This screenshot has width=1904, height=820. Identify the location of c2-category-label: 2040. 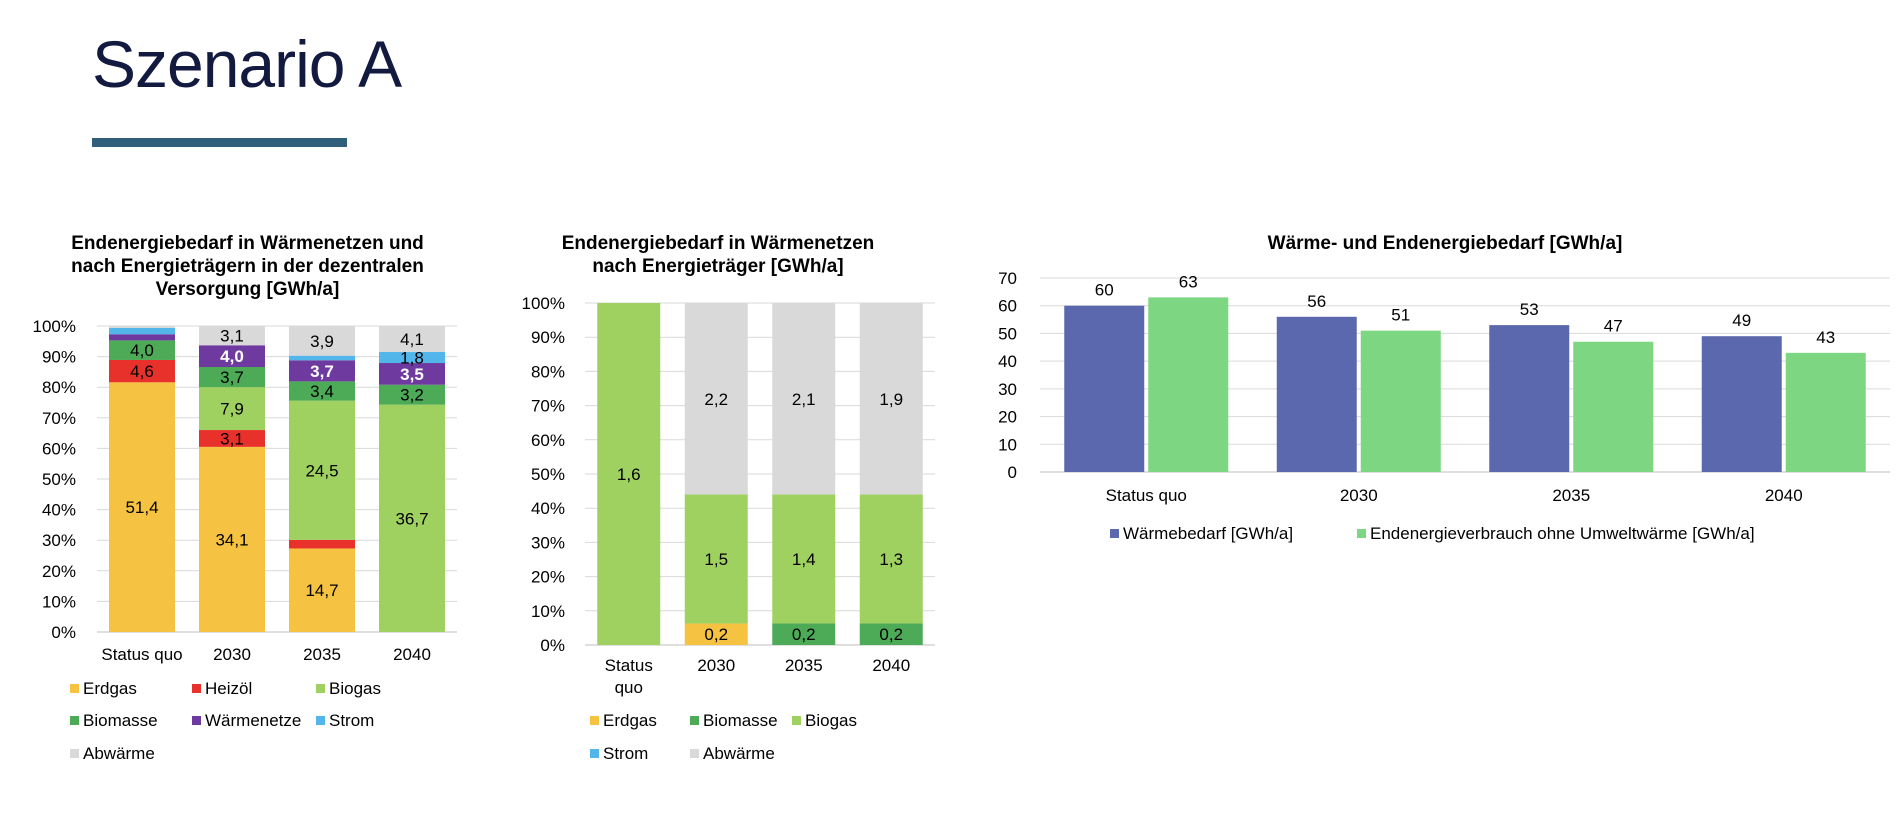
(891, 665).